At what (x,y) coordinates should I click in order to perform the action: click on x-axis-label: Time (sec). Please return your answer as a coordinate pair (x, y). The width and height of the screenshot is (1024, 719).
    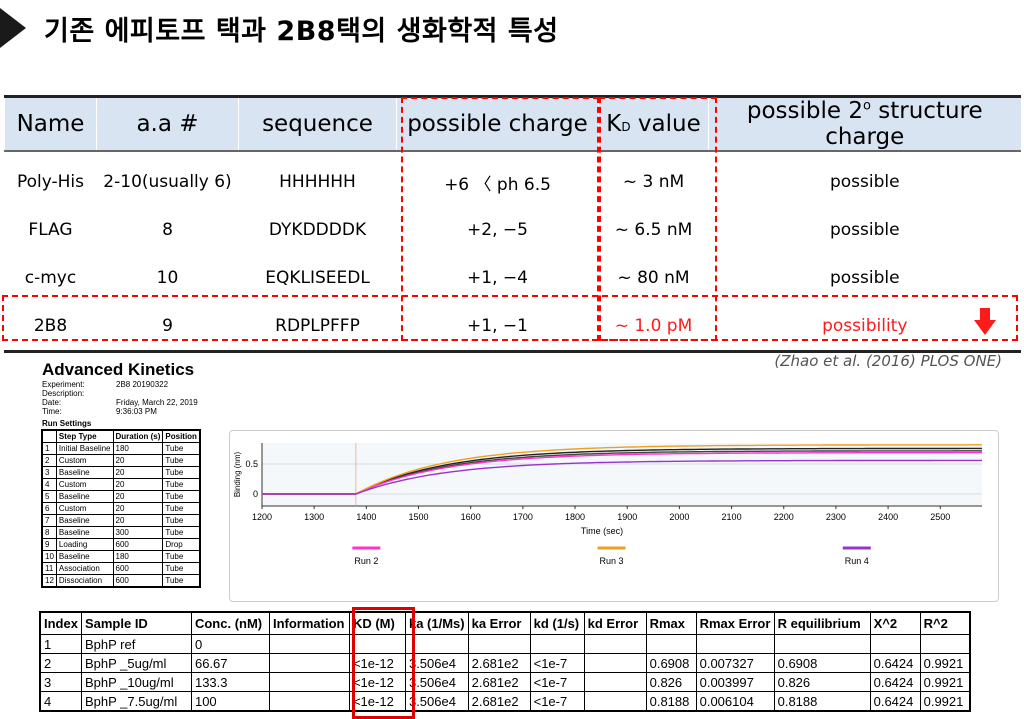
    Looking at the image, I should click on (602, 531).